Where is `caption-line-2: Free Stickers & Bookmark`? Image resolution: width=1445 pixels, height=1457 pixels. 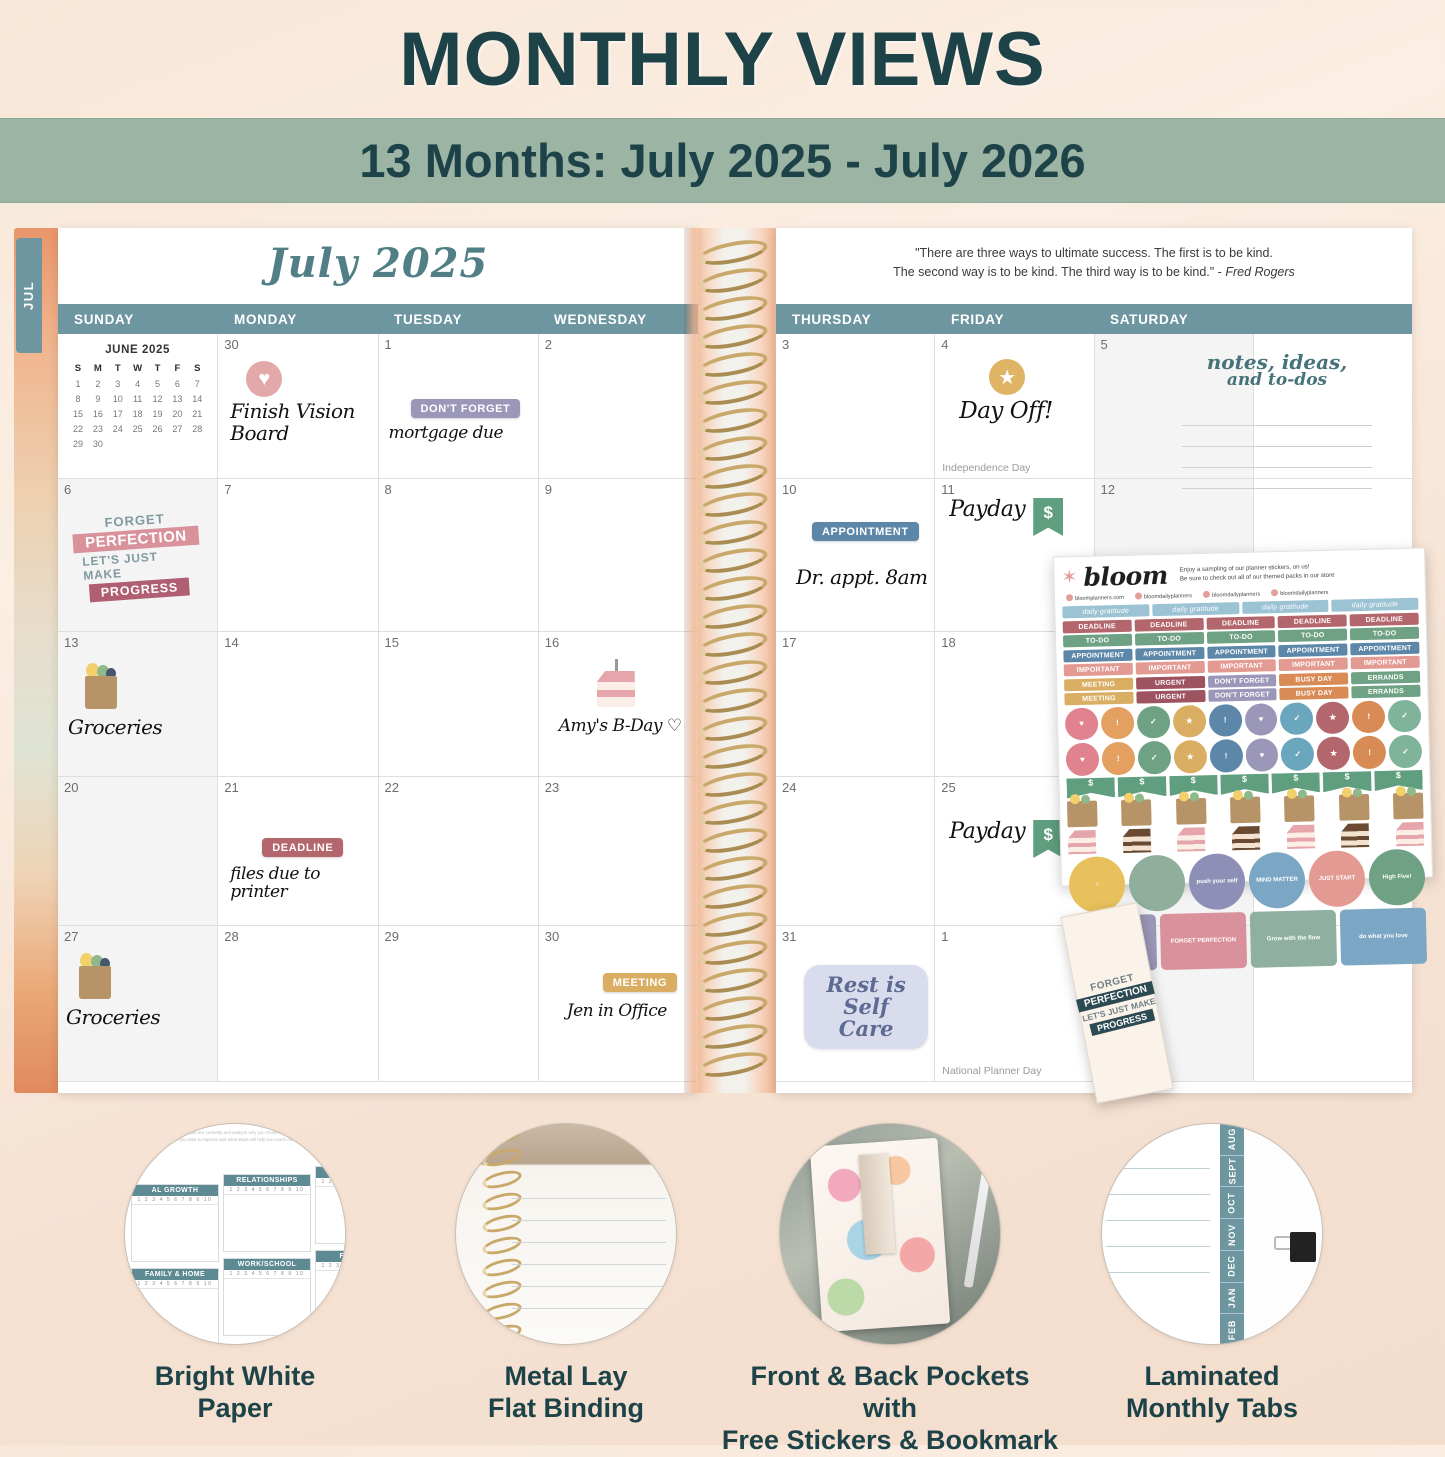 caption-line-2: Free Stickers & Bookmark is located at coordinates (890, 1439).